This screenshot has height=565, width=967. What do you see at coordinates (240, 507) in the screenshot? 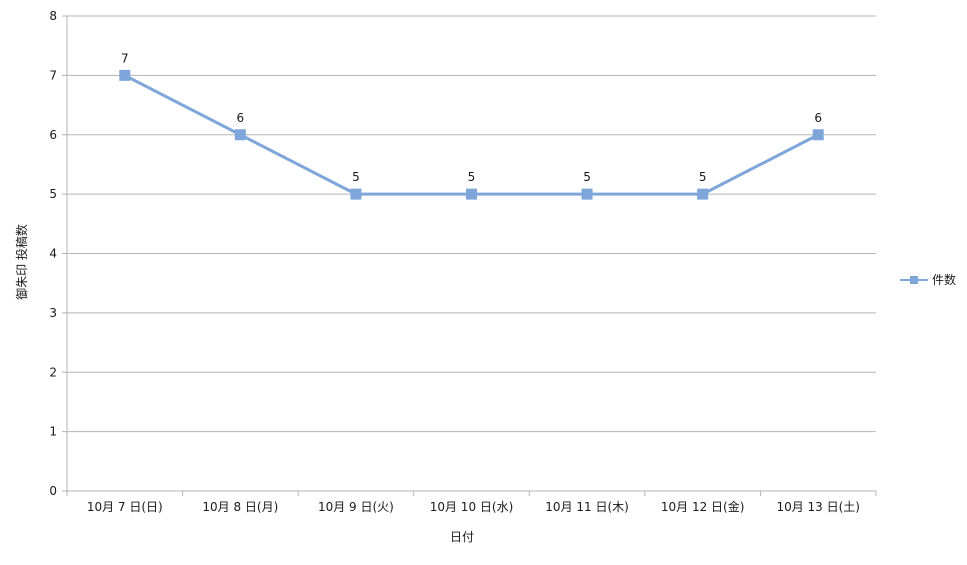
I see `x-tick-label: 10月 8 日(月)` at bounding box center [240, 507].